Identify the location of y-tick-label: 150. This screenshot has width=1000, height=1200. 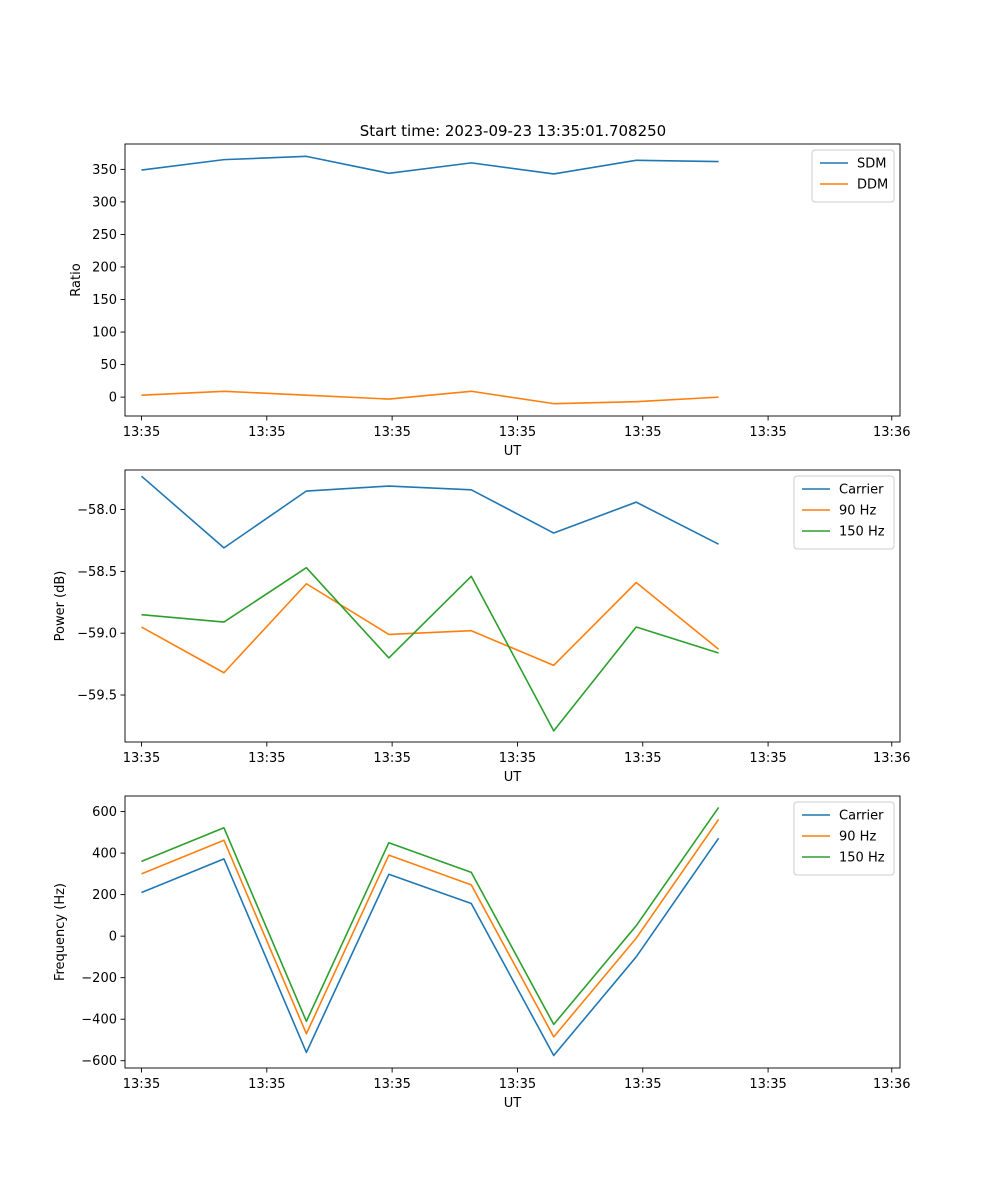
(104, 300).